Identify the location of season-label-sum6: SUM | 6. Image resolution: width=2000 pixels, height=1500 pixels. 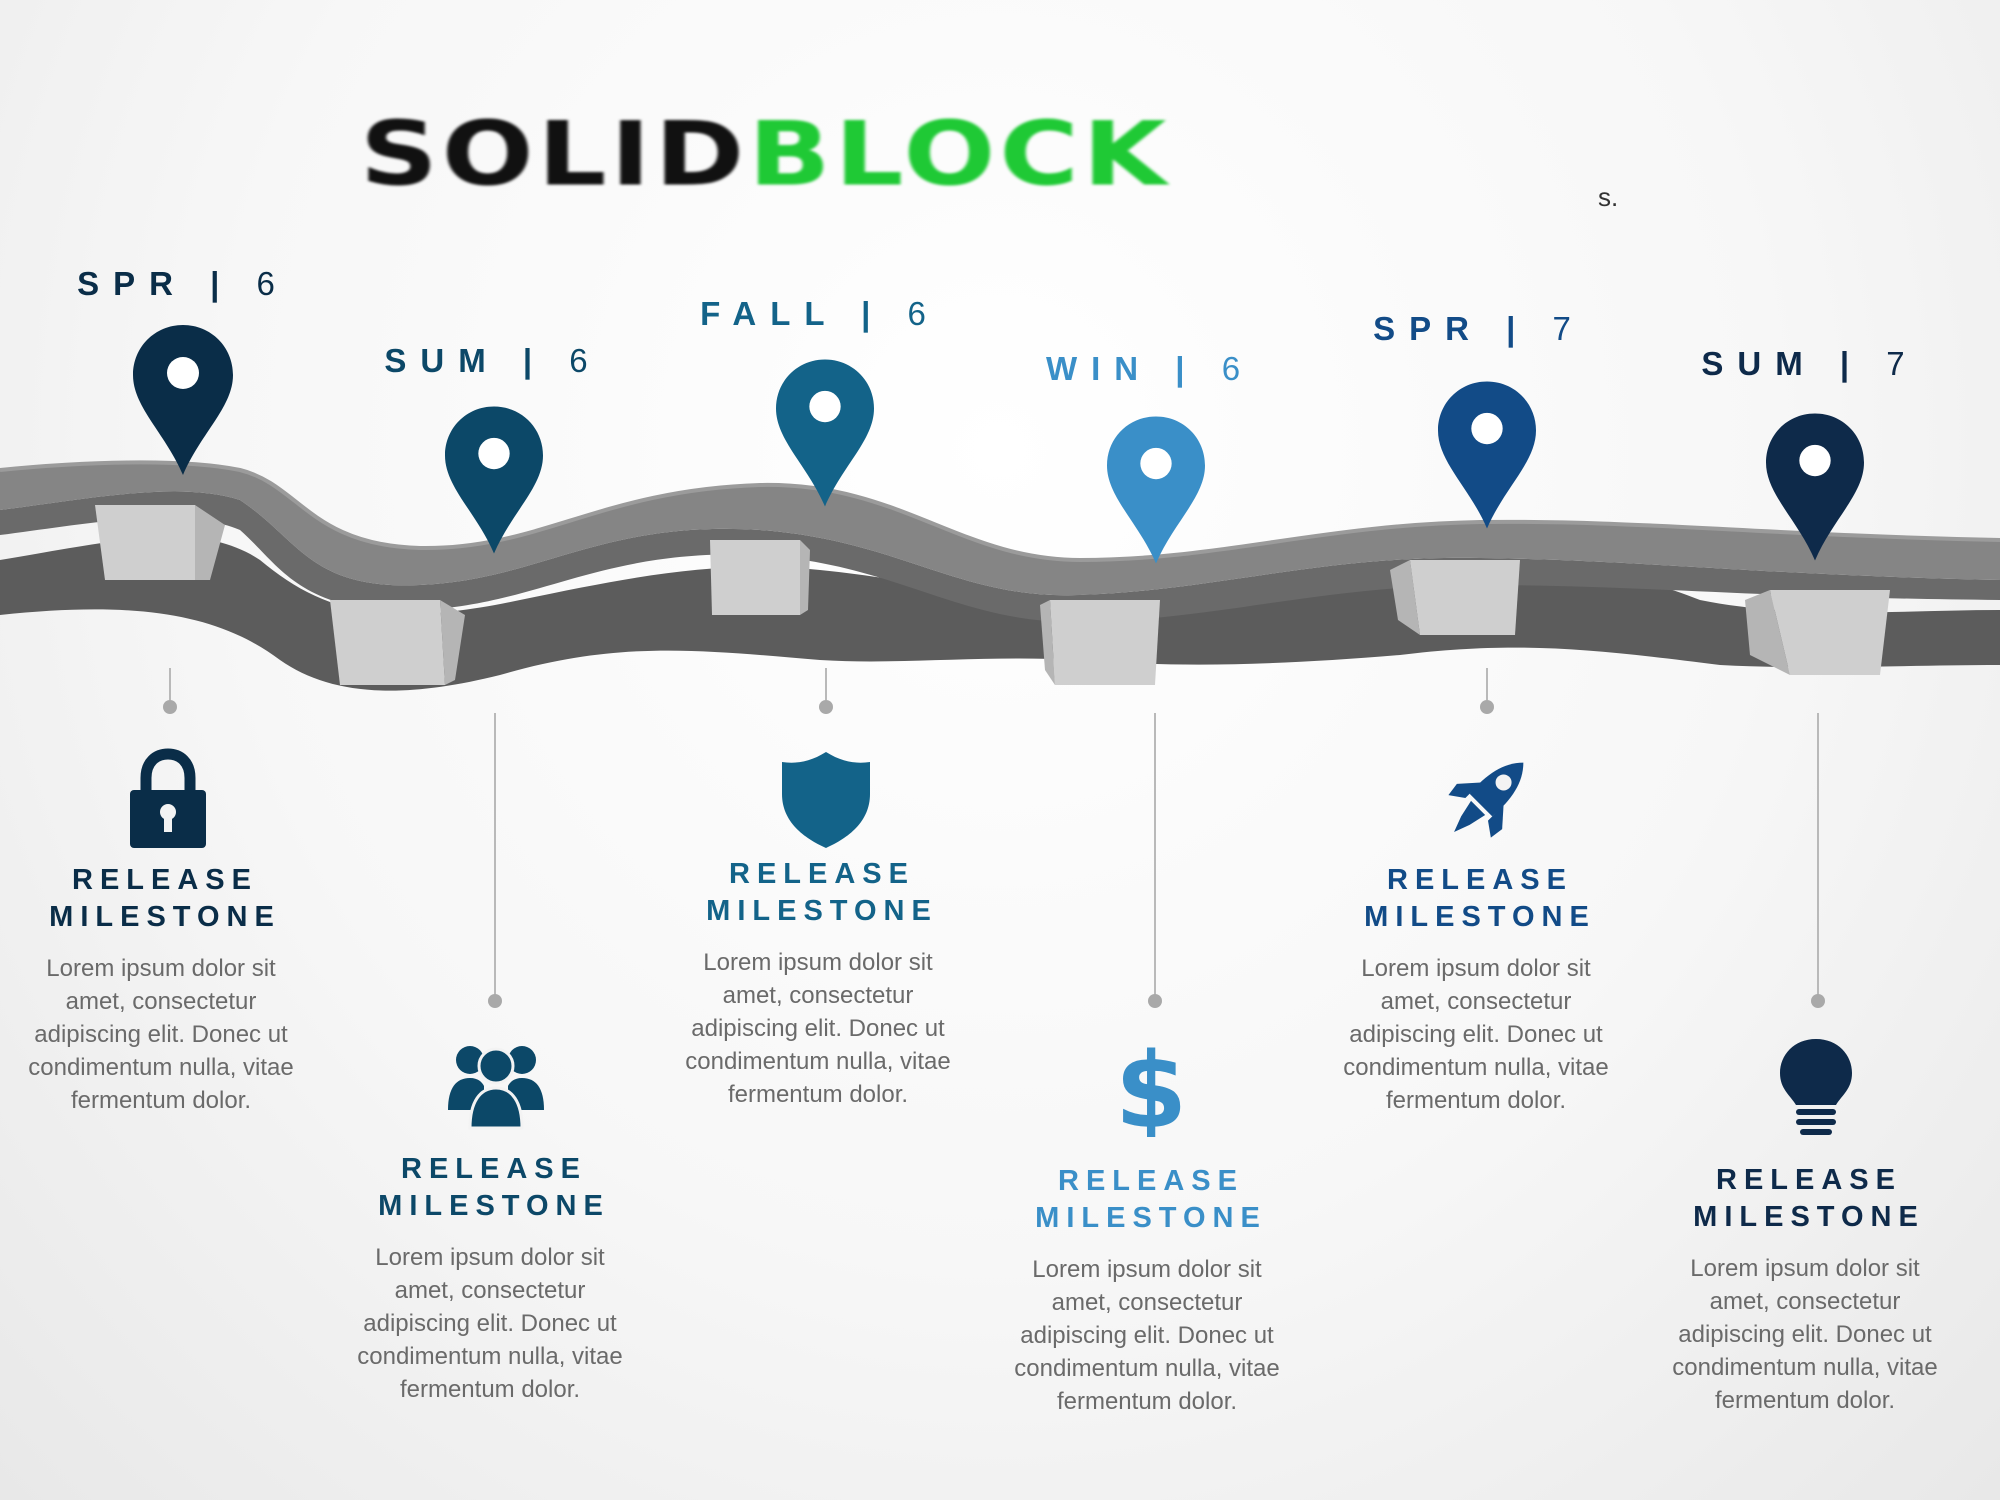
(493, 361).